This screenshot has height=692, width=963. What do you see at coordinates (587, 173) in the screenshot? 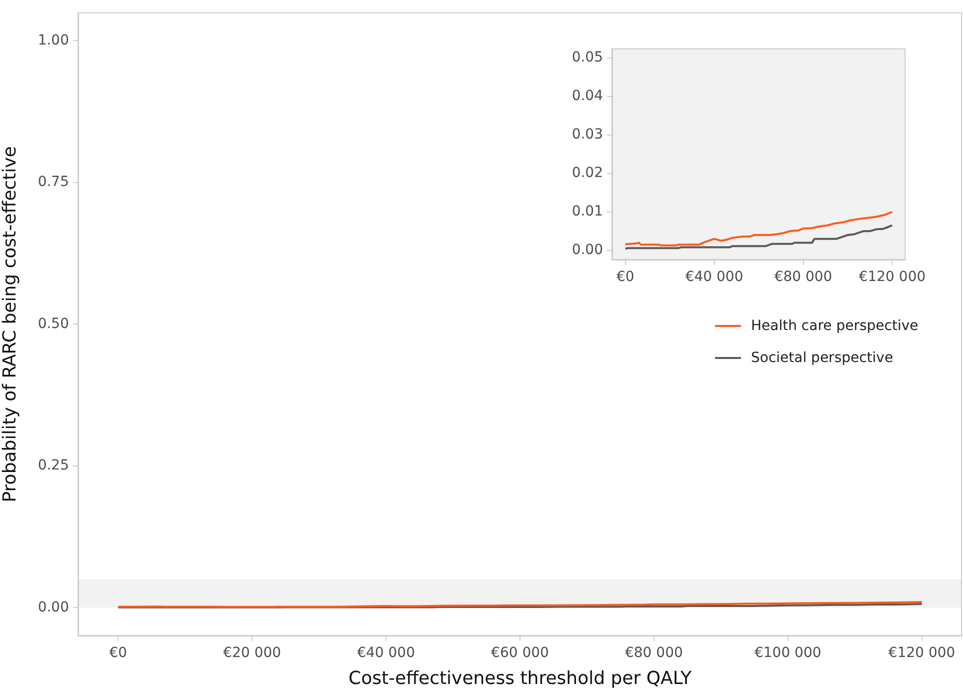
I see `y-tick-label: 0.02` at bounding box center [587, 173].